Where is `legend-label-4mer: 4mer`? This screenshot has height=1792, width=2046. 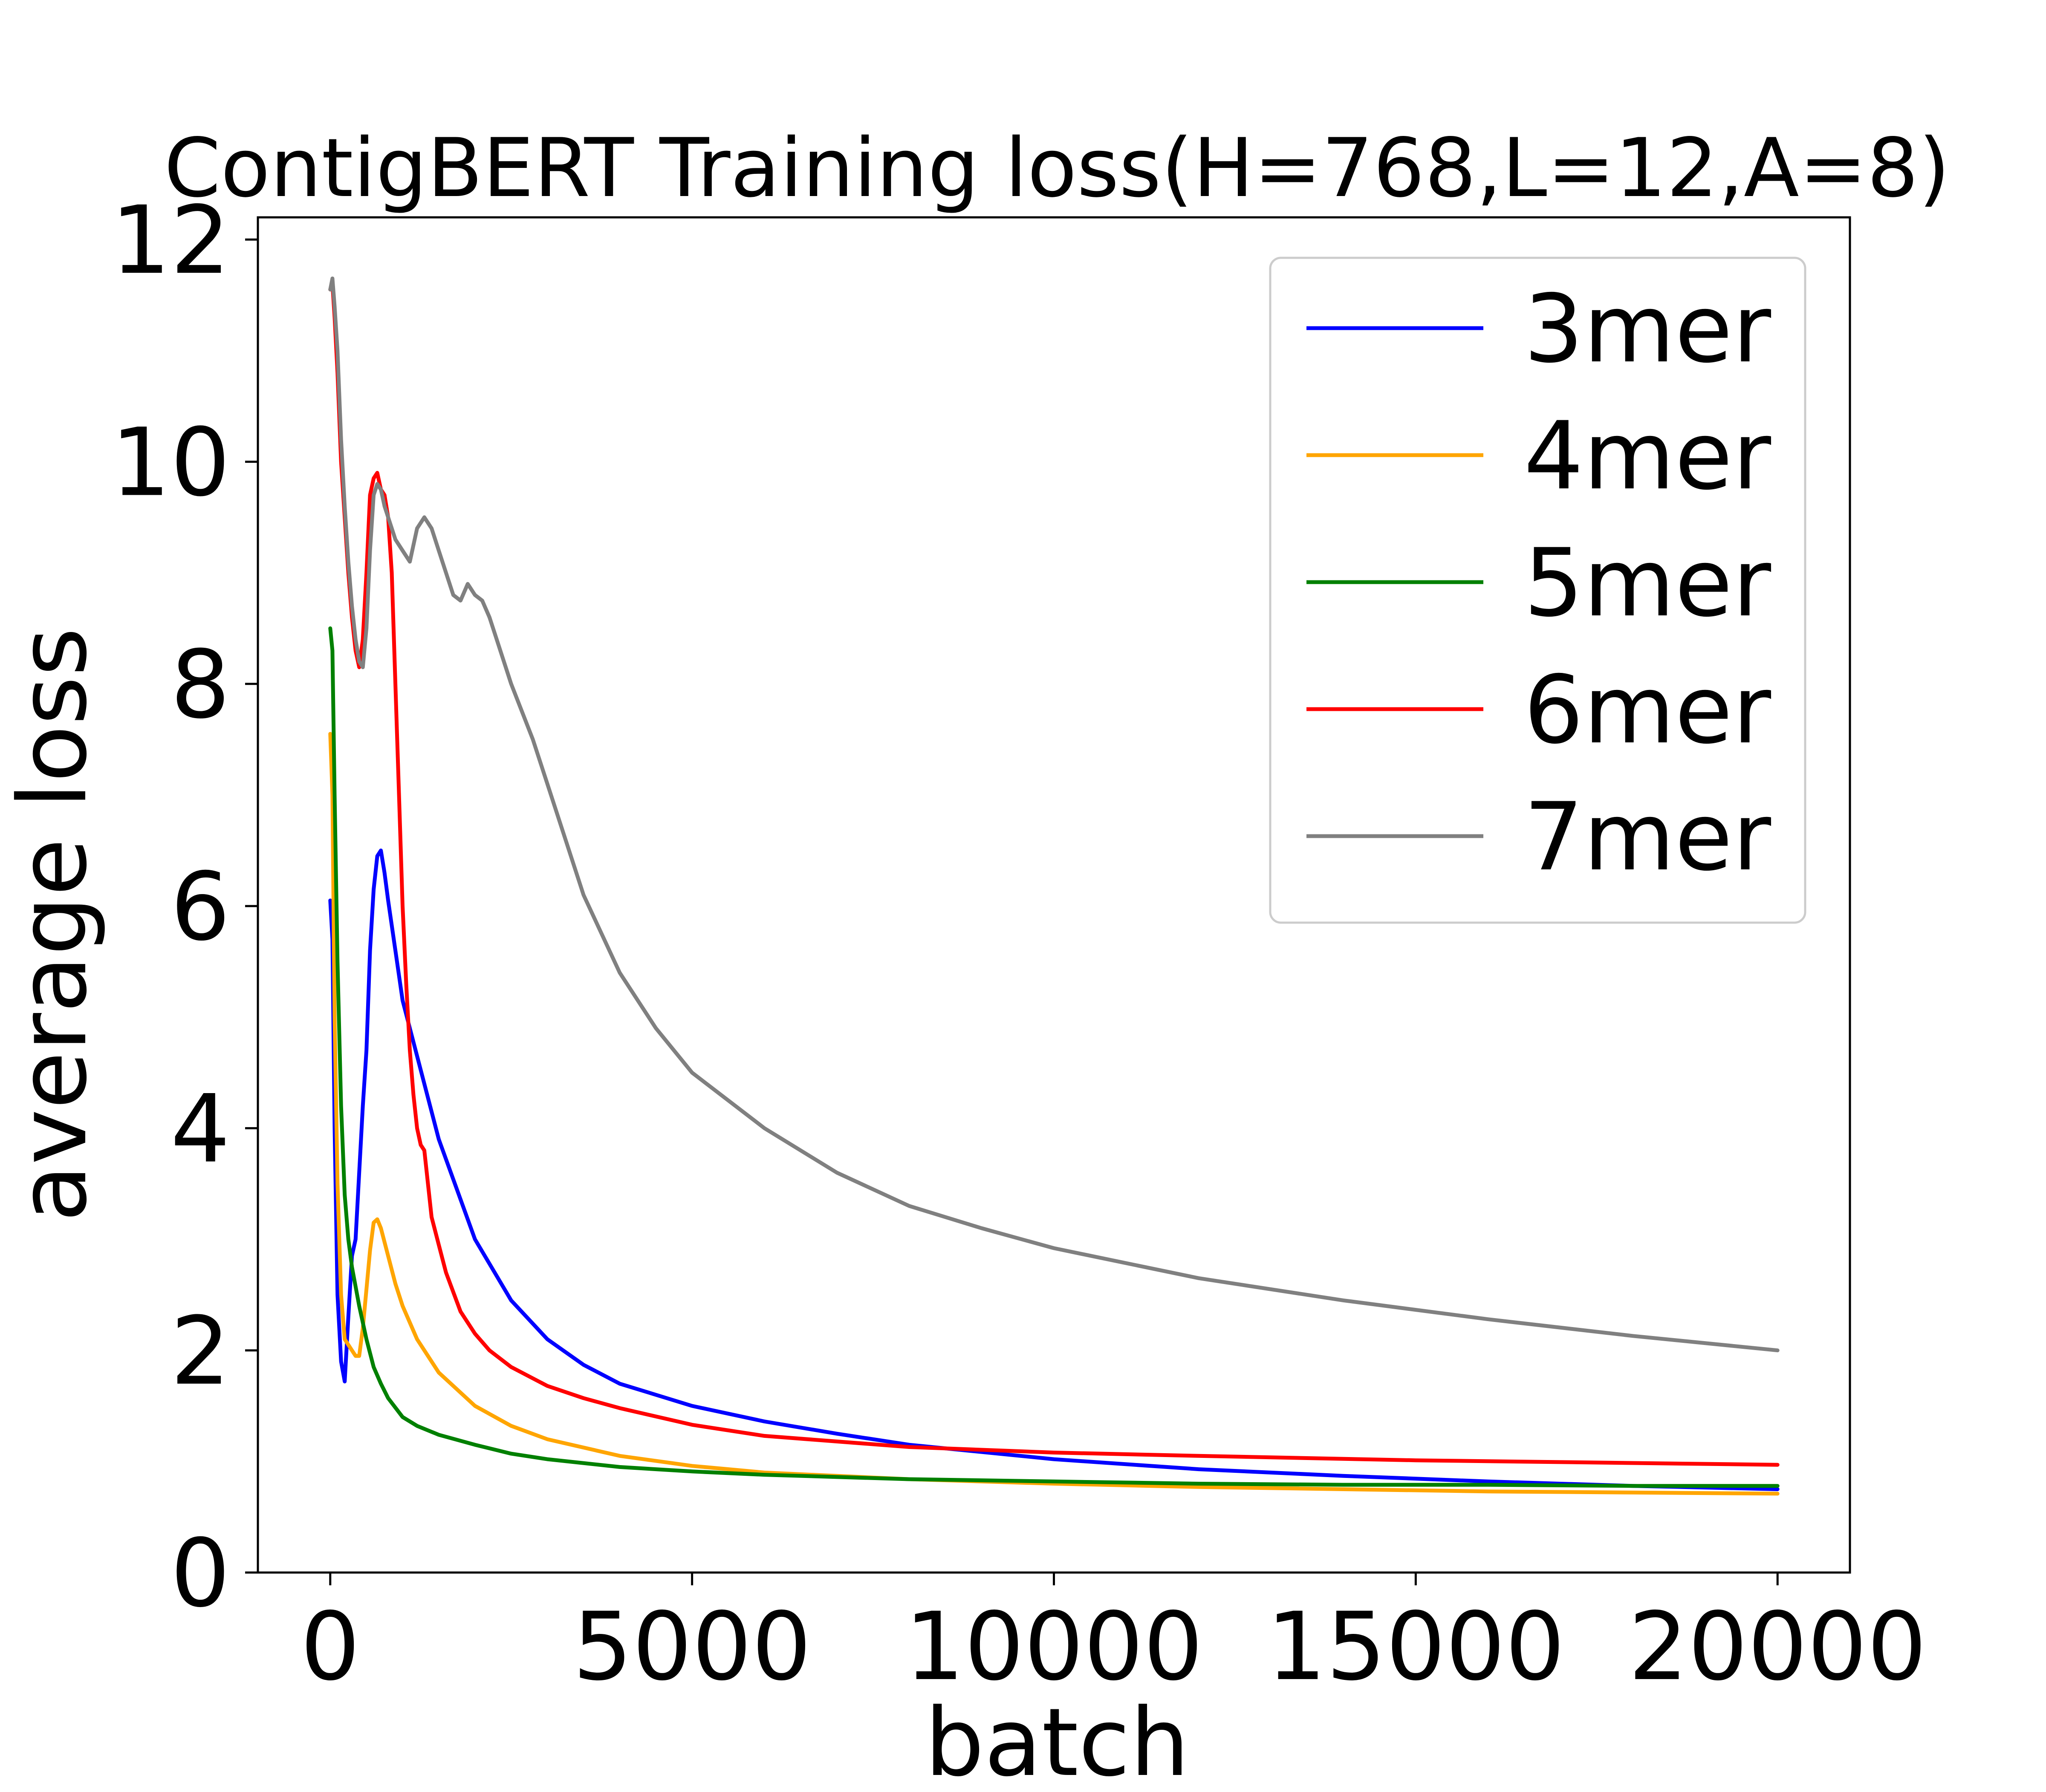
legend-label-4mer: 4mer is located at coordinates (1648, 456).